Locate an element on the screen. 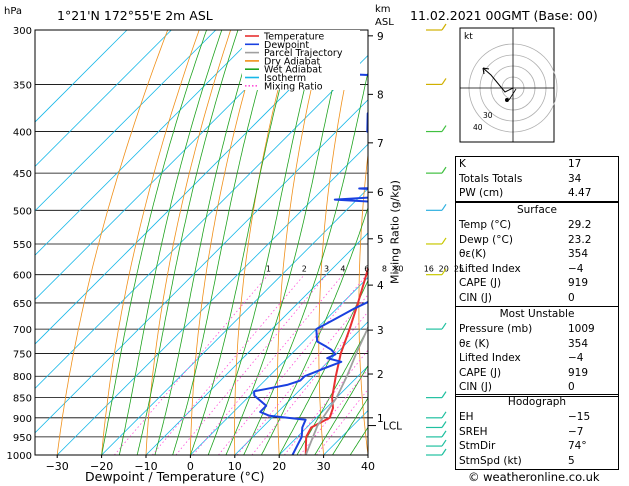 Image resolution: width=629 pixels, height=486 pixels. mixing-ratio-tick-label: 16 is located at coordinates (429, 269).